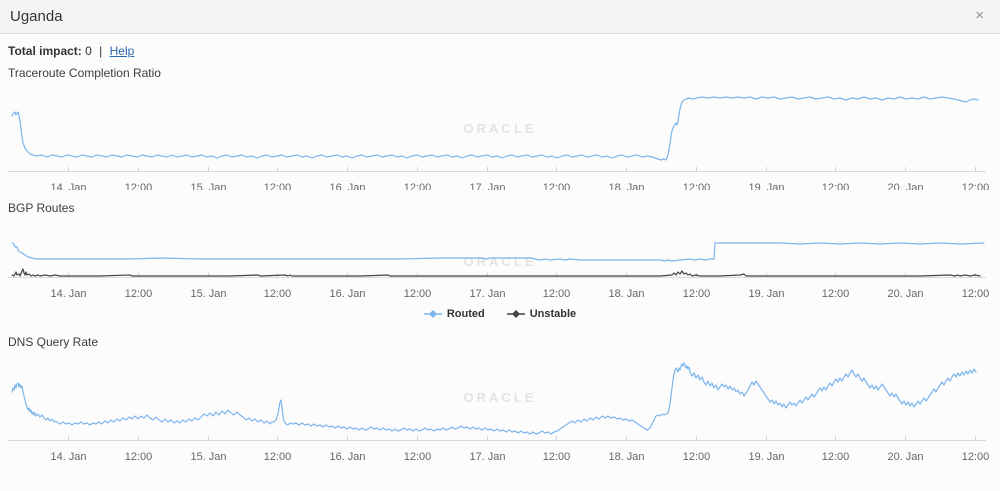 The height and width of the screenshot is (491, 1000). Describe the element at coordinates (979, 15) in the screenshot. I see `close-icon: ×` at that location.